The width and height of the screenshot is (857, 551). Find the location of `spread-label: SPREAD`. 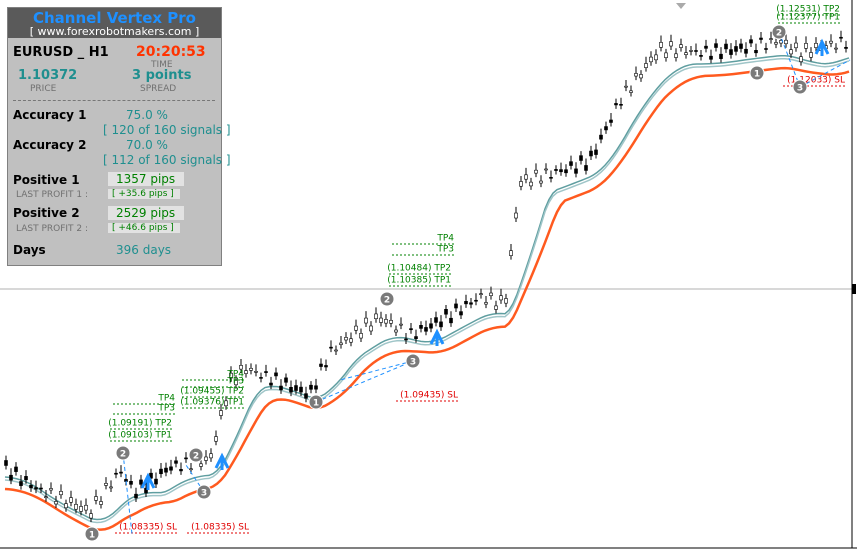

spread-label: SPREAD is located at coordinates (158, 89).